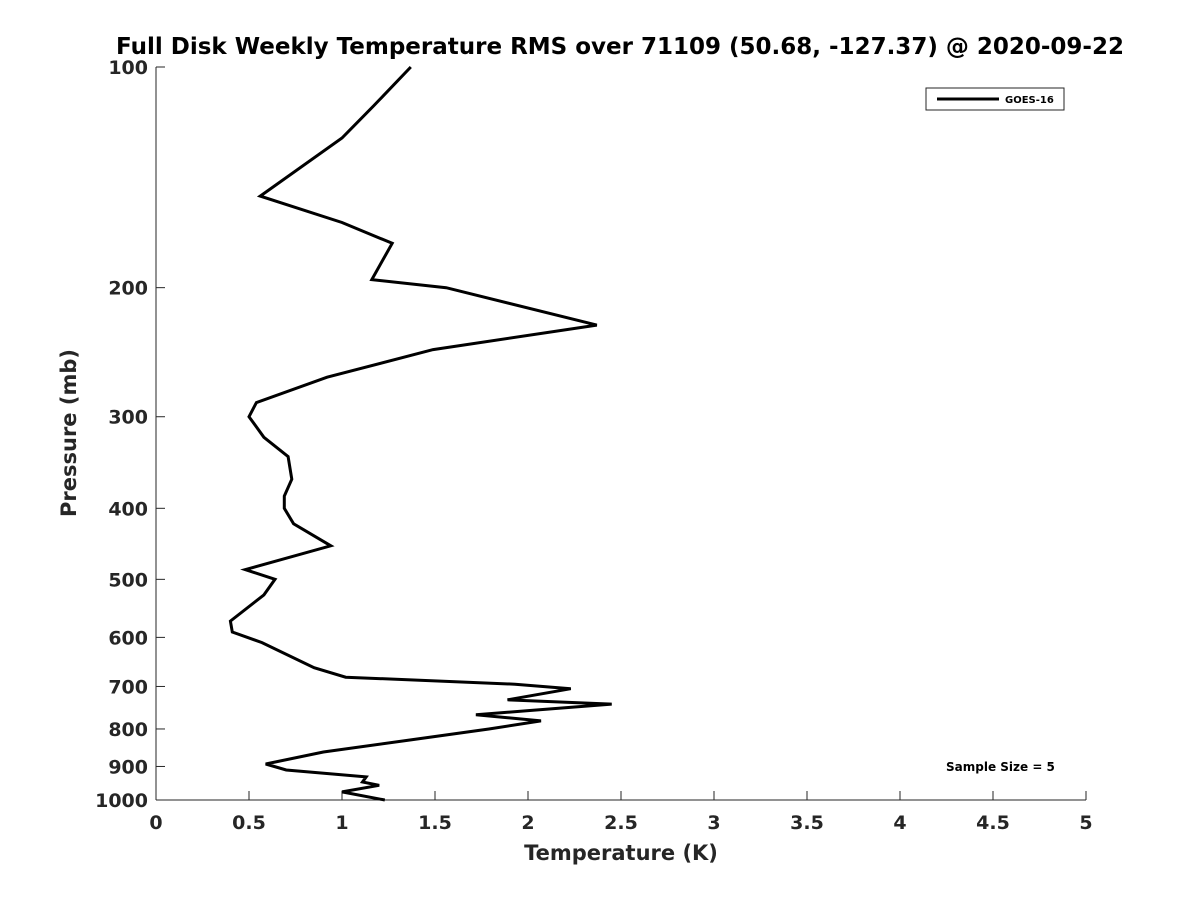 This screenshot has height=900, width=1200. I want to click on y-tick-label: 300, so click(128, 418).